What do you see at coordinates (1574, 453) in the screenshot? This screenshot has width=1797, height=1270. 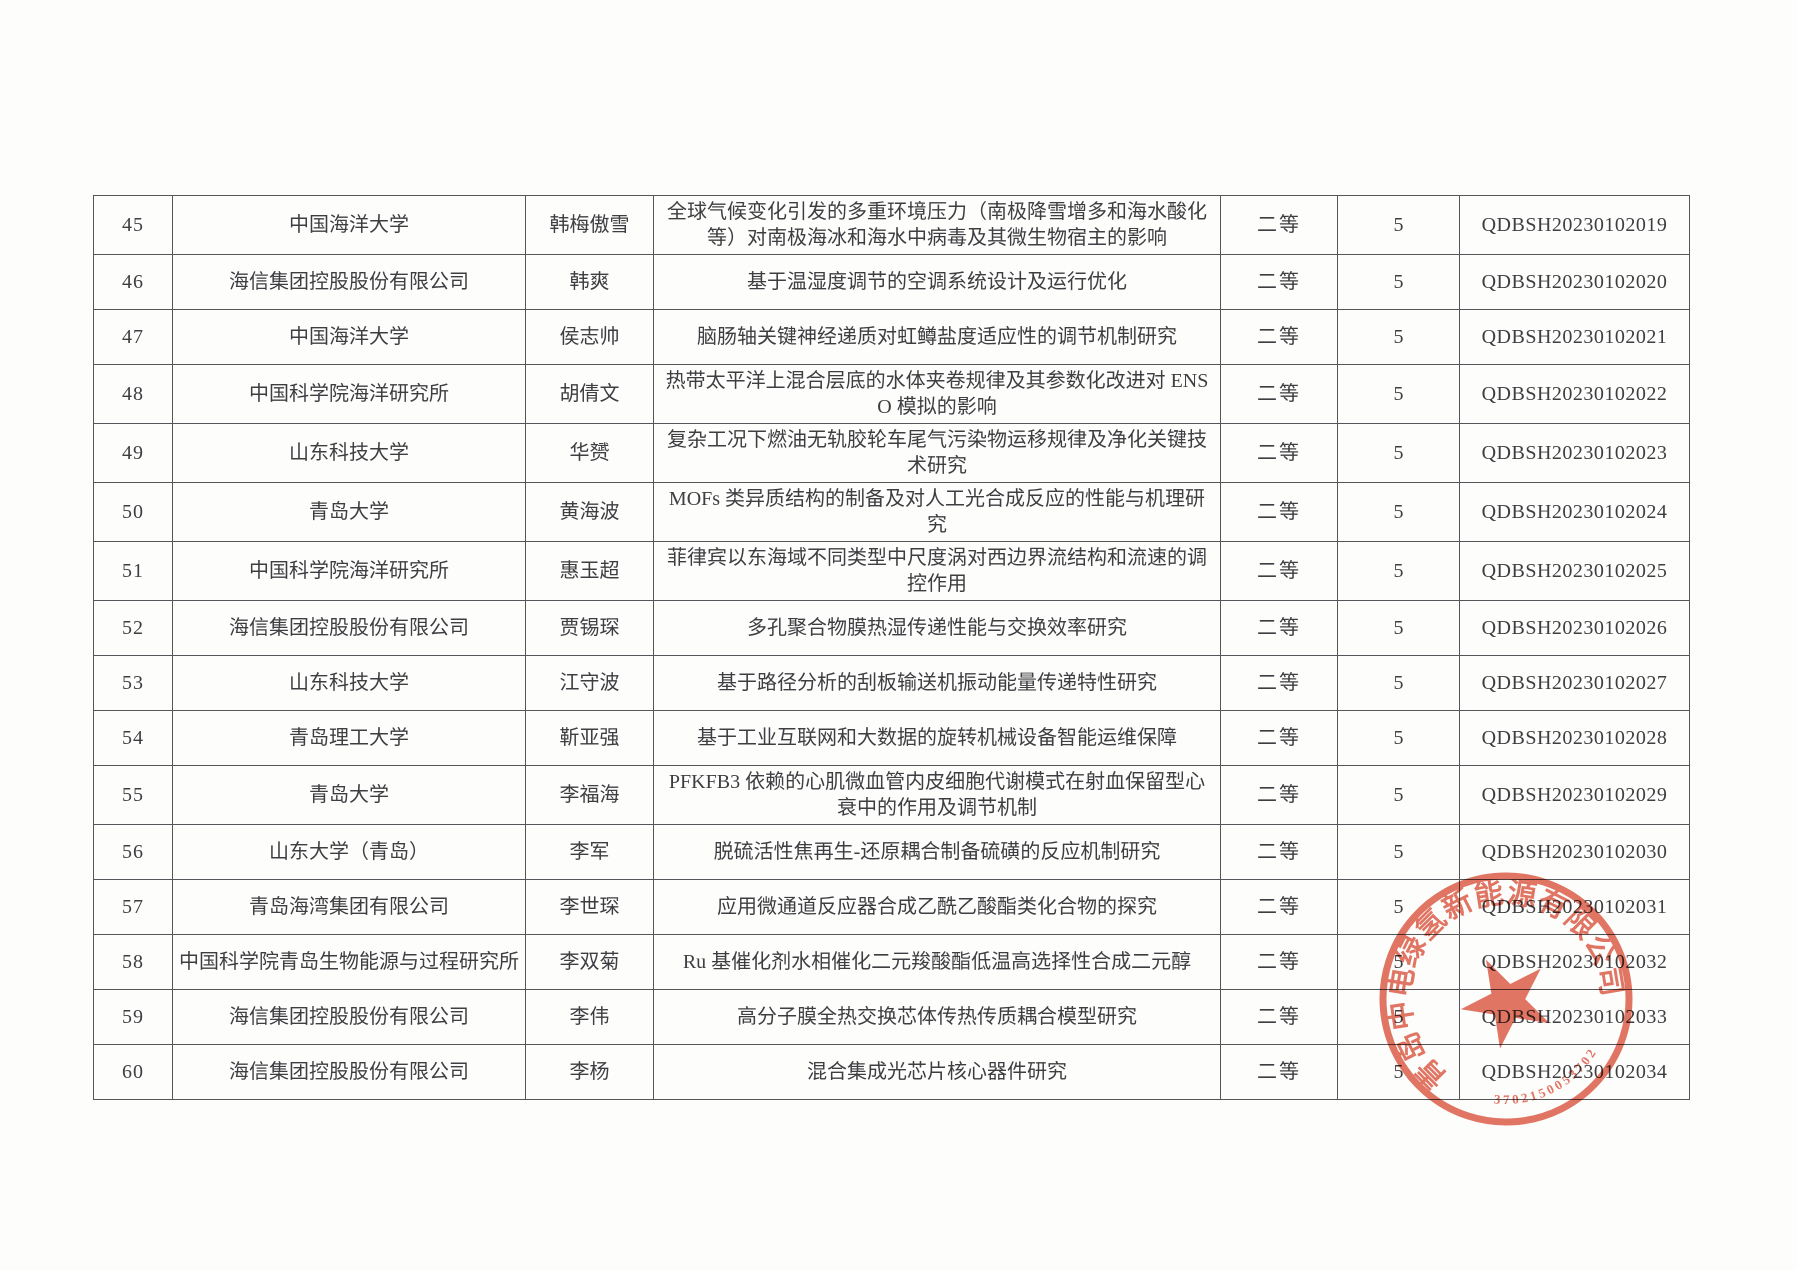 I see `cell-code: QDBSH20230102023` at bounding box center [1574, 453].